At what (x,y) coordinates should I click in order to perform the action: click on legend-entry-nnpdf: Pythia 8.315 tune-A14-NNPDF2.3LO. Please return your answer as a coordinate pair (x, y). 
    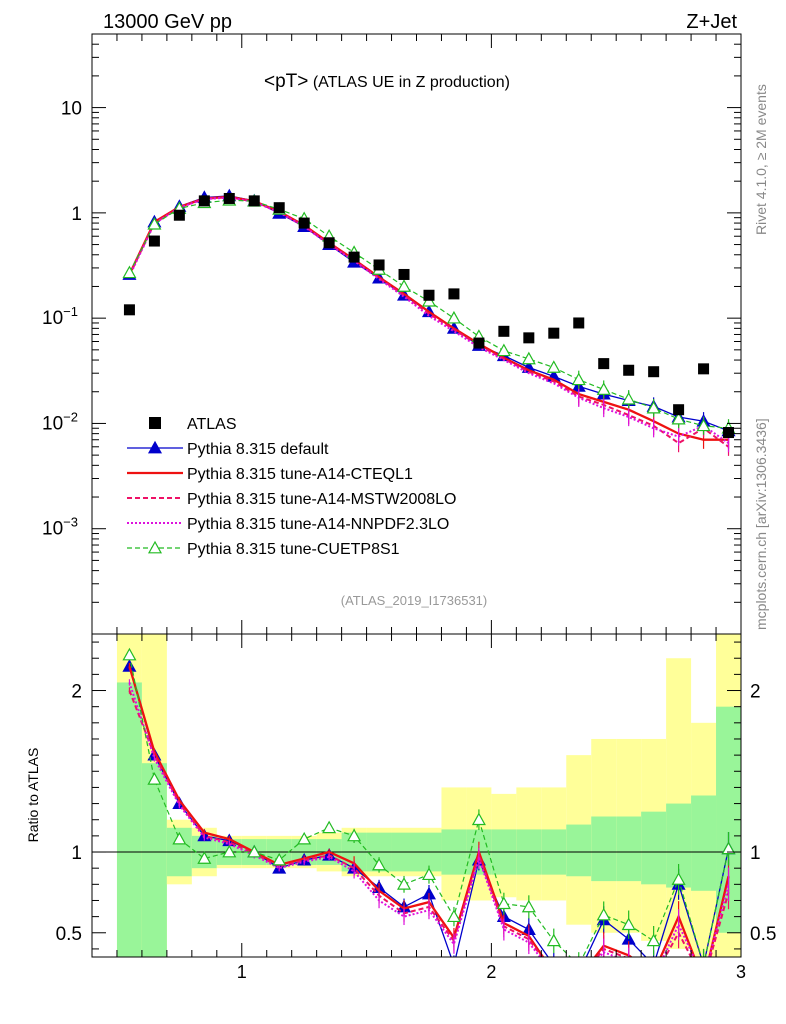
    Looking at the image, I should click on (288, 524).